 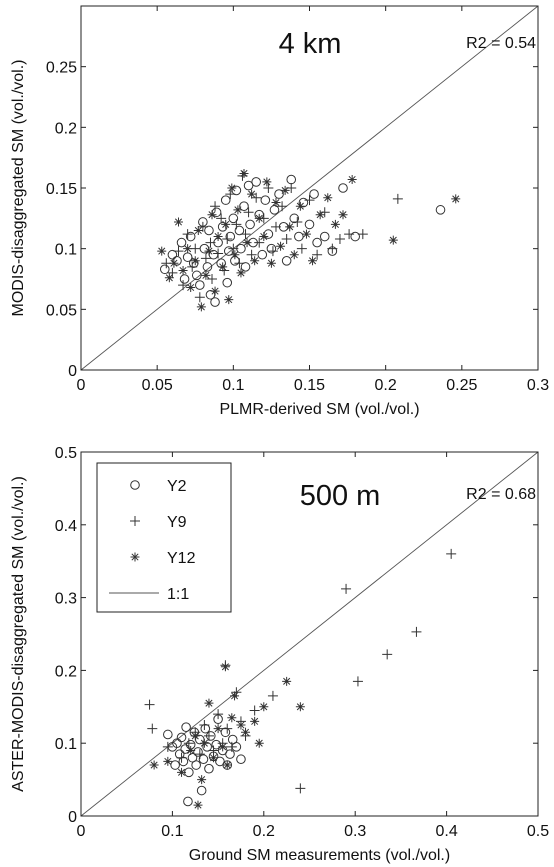 I want to click on y-tick-label: 0, so click(x=72, y=371).